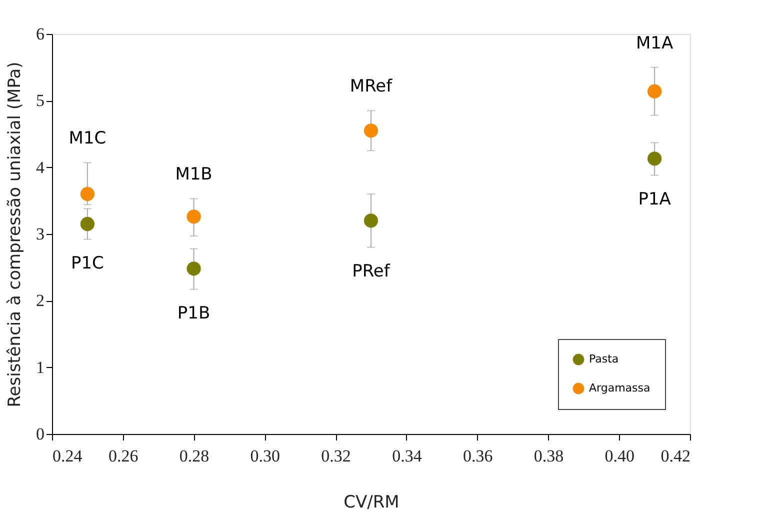 The image size is (761, 520). What do you see at coordinates (407, 456) in the screenshot?
I see `x-tick-label: 0.34` at bounding box center [407, 456].